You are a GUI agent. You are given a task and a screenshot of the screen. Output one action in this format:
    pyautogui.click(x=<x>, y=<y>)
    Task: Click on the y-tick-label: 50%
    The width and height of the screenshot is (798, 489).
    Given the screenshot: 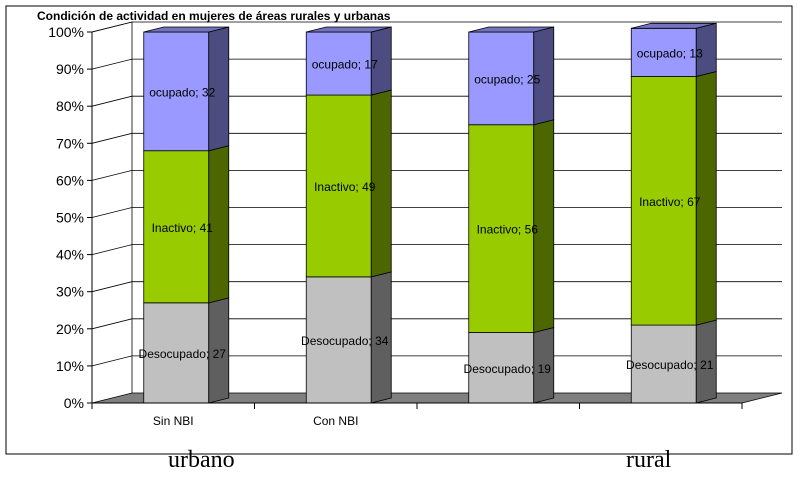 What is the action you would take?
    pyautogui.click(x=70, y=218)
    